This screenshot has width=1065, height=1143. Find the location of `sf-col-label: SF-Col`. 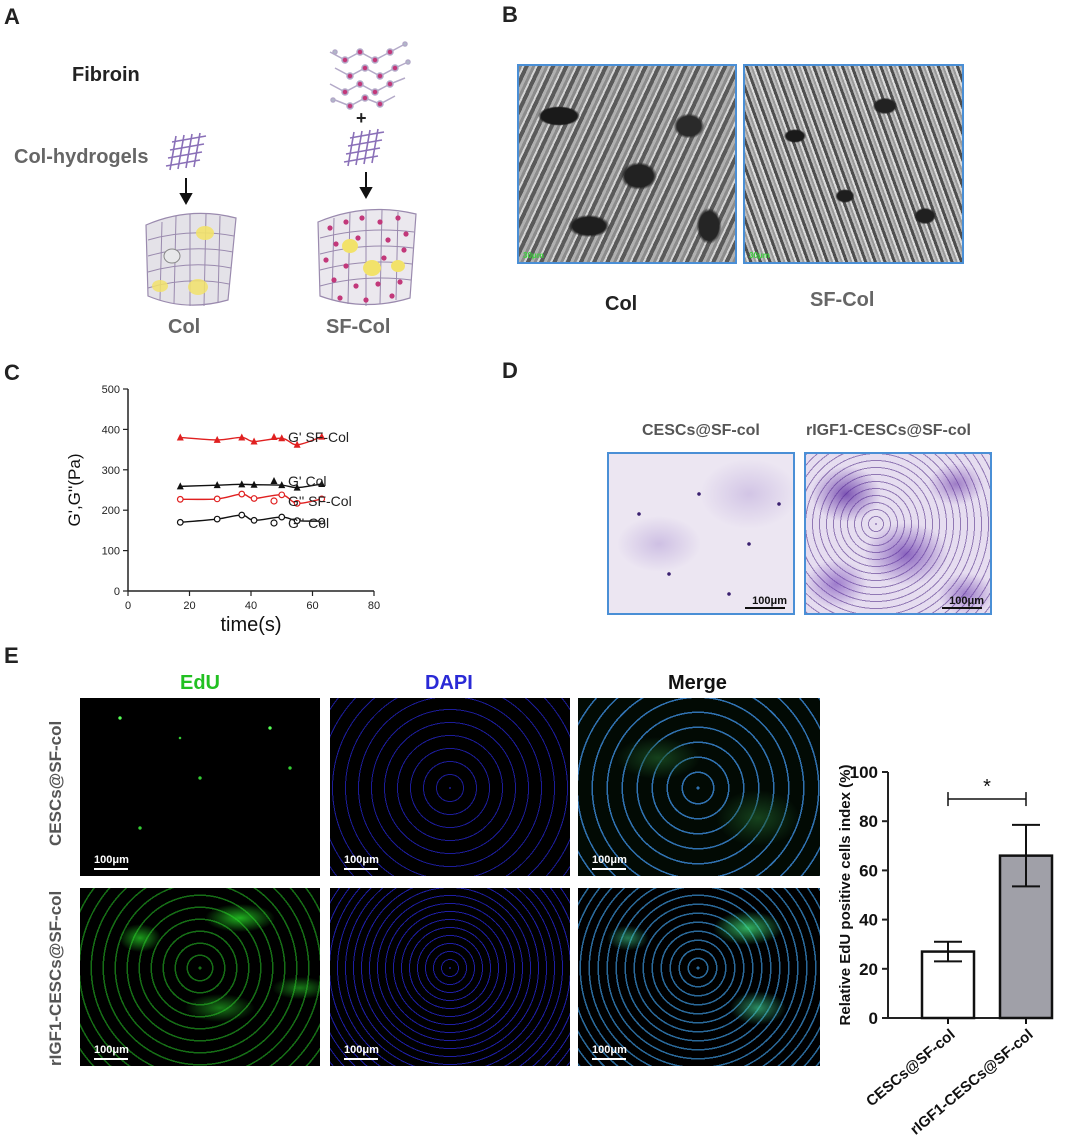

sf-col-label: SF-Col is located at coordinates (358, 327).